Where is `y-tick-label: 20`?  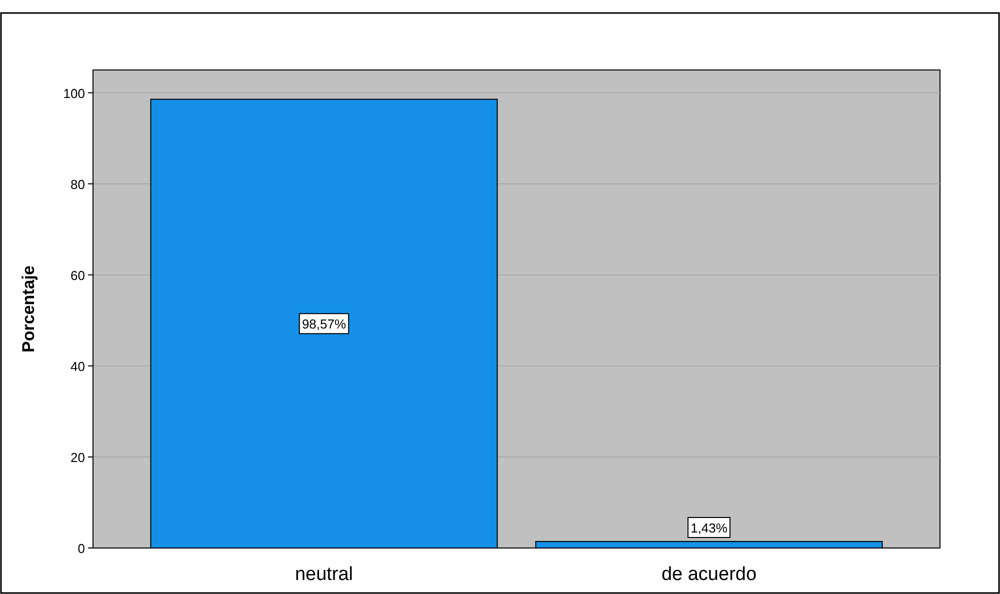 y-tick-label: 20 is located at coordinates (77, 457).